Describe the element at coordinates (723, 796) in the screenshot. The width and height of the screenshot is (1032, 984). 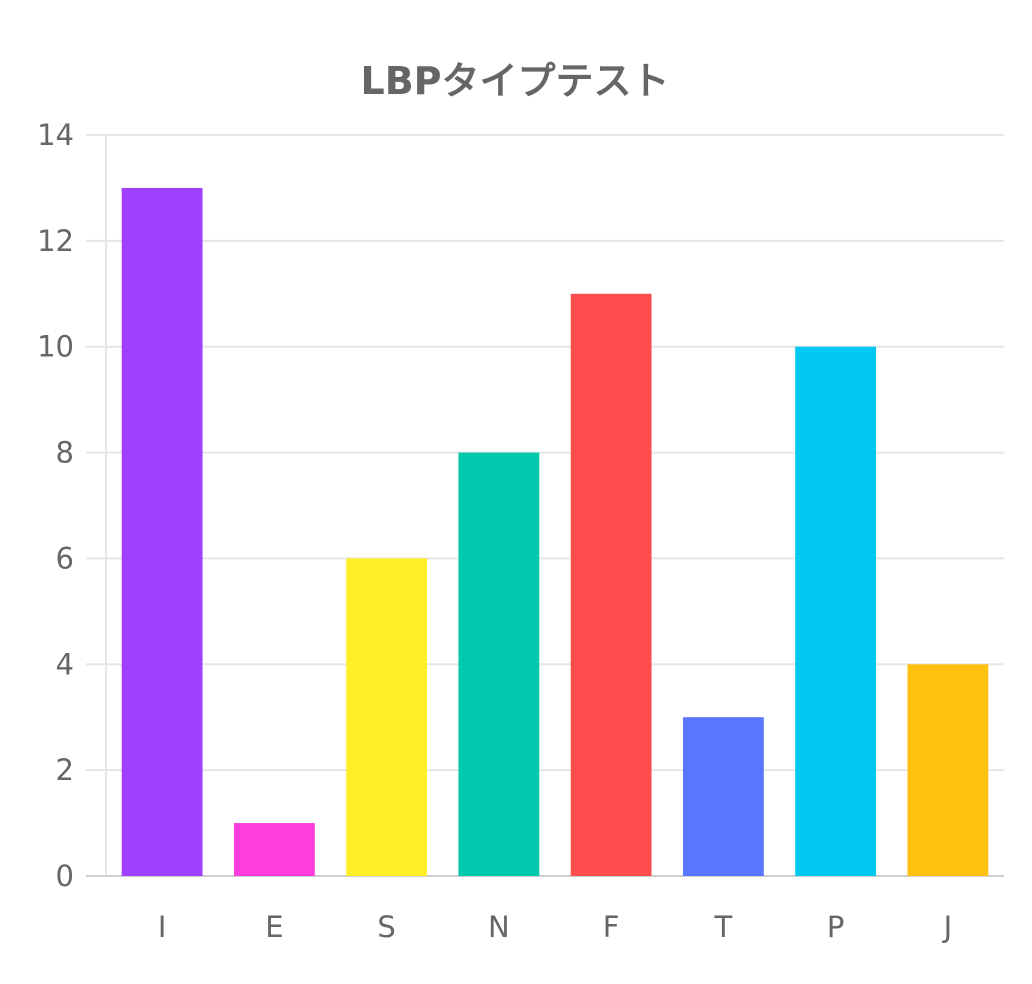
I see `bar-t` at that location.